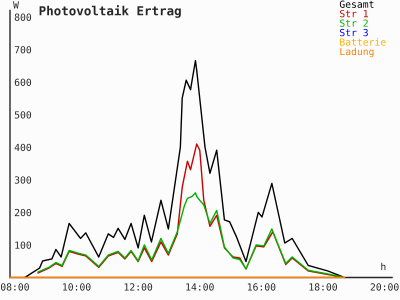  What do you see at coordinates (363, 42) in the screenshot?
I see `legend-label: Batterie` at bounding box center [363, 42].